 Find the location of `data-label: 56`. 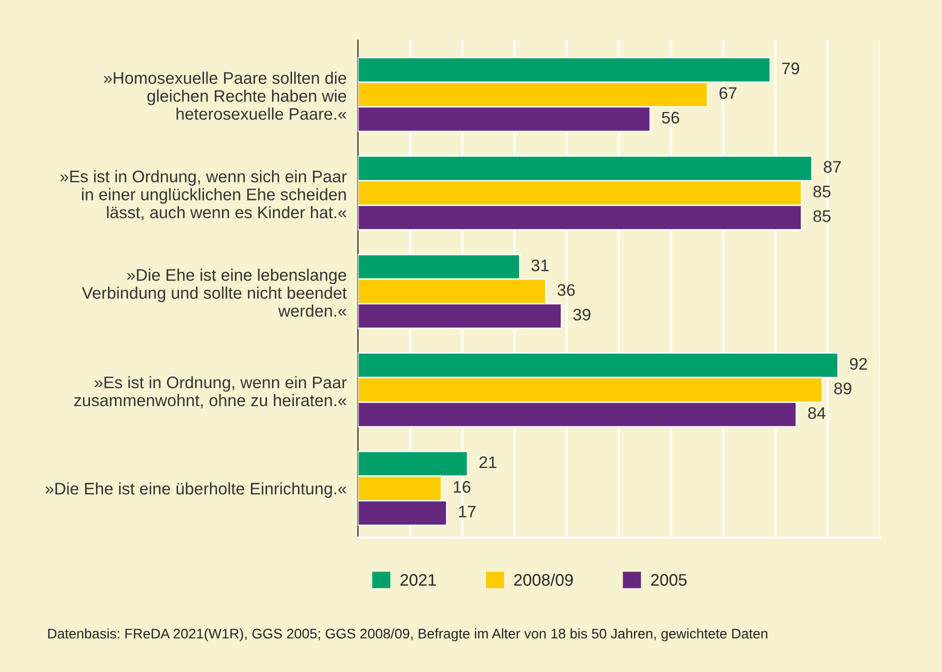

data-label: 56 is located at coordinates (671, 118).